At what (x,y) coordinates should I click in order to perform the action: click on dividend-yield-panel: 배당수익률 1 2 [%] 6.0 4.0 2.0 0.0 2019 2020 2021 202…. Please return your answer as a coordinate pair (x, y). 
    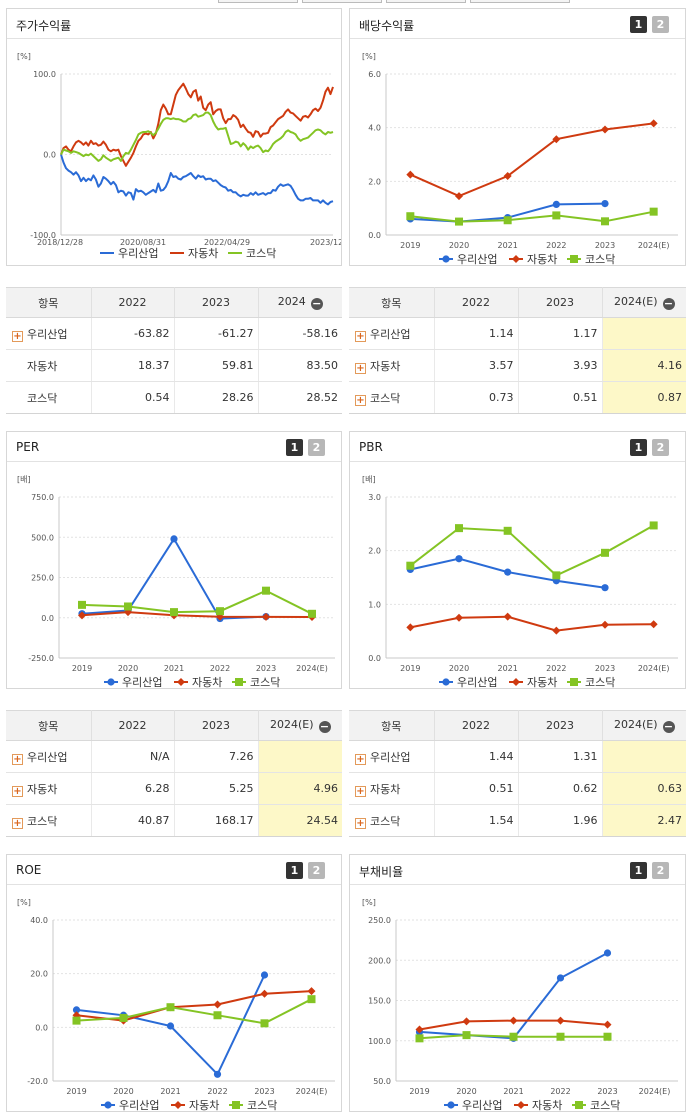
    Looking at the image, I should click on (517, 137).